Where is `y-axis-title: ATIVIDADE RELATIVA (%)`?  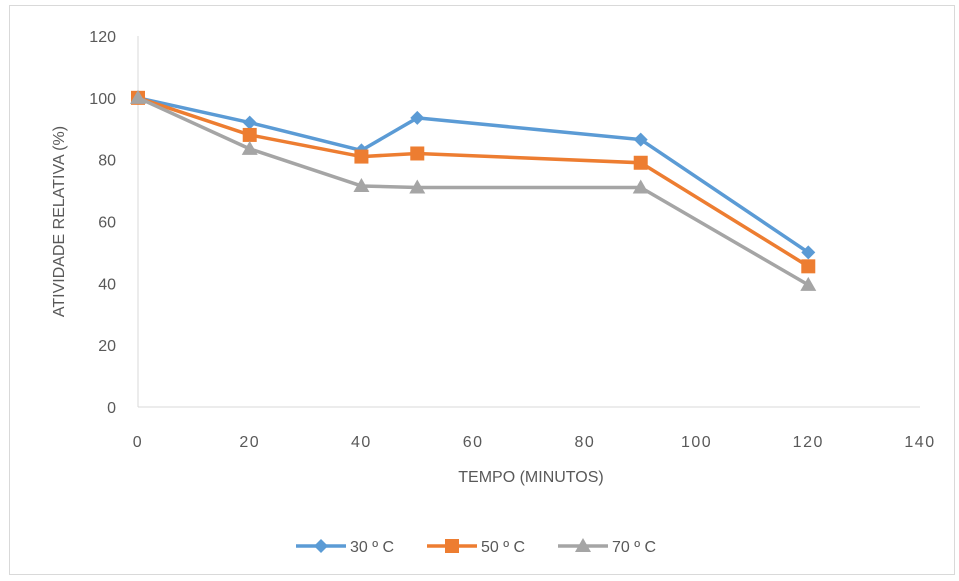 y-axis-title: ATIVIDADE RELATIVA (%) is located at coordinates (59, 221).